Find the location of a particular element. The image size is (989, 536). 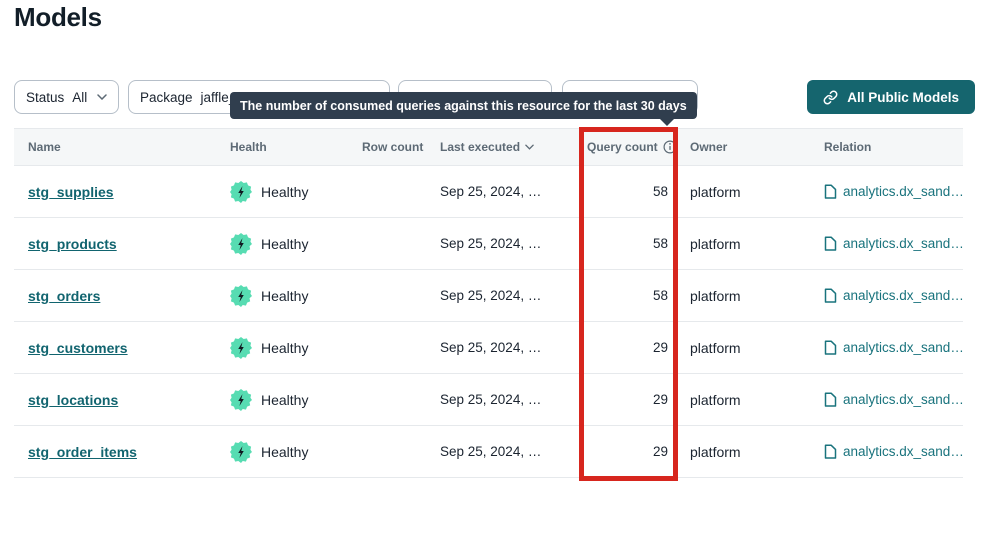

model-name-link: stg_orders is located at coordinates (64, 295).